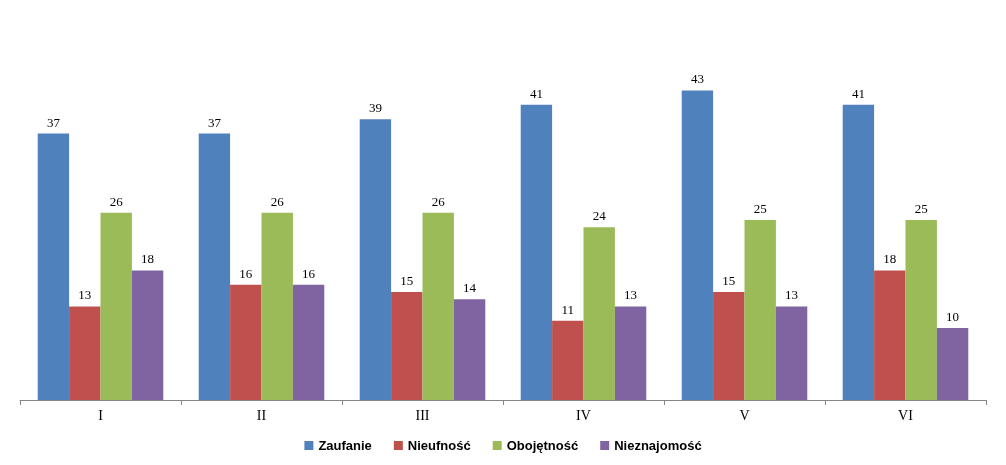 The width and height of the screenshot is (1006, 465). Describe the element at coordinates (583, 415) in the screenshot. I see `x-tick-label: IV` at that location.